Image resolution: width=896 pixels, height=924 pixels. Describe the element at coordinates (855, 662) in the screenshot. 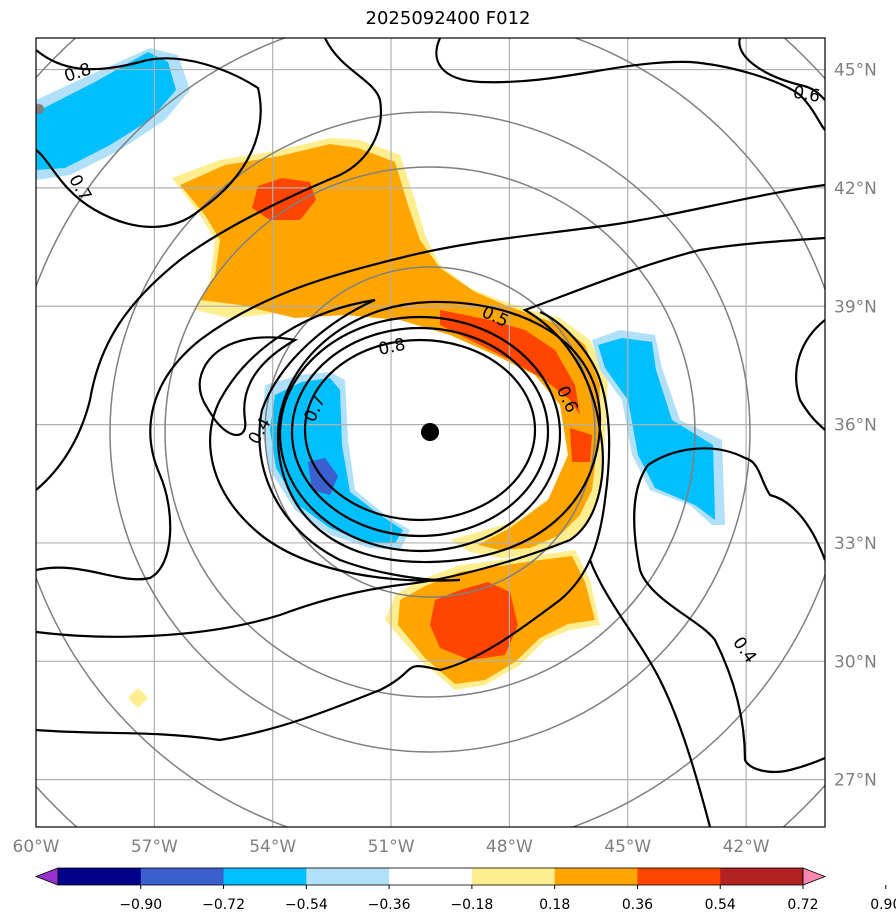

I see `lat-tick-label: 30°N` at that location.